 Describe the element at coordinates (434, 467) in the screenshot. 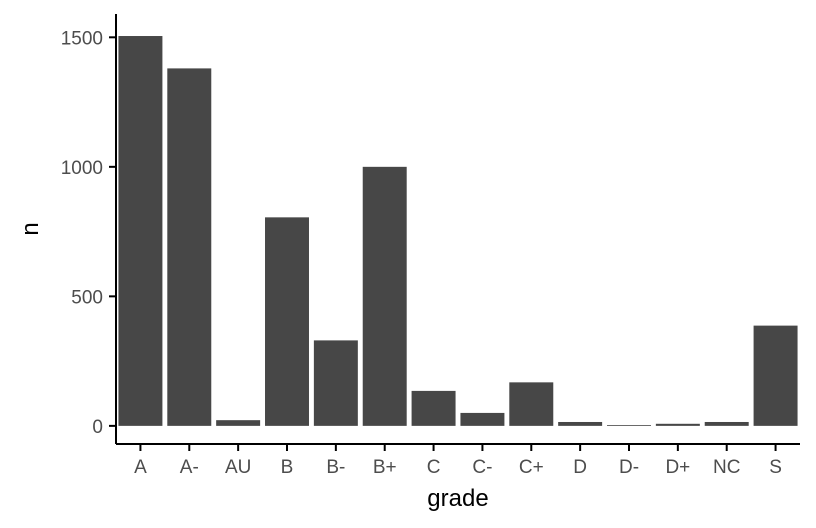

I see `x-tick-label: C` at that location.